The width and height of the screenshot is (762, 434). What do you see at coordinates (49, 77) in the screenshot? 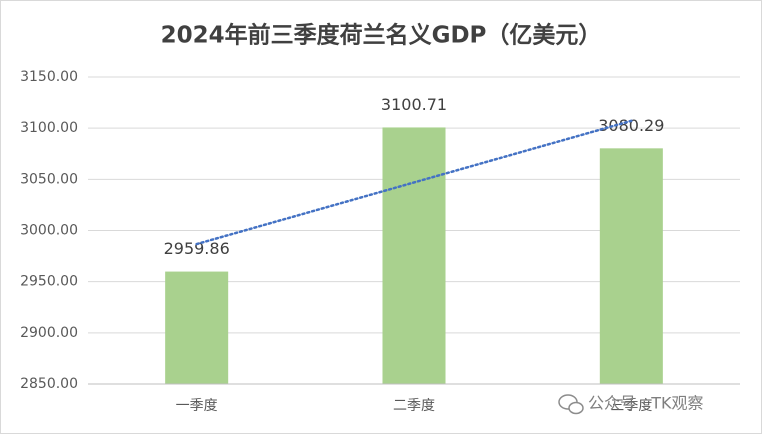
I see `y-tick-label: 3150.00` at bounding box center [49, 77].